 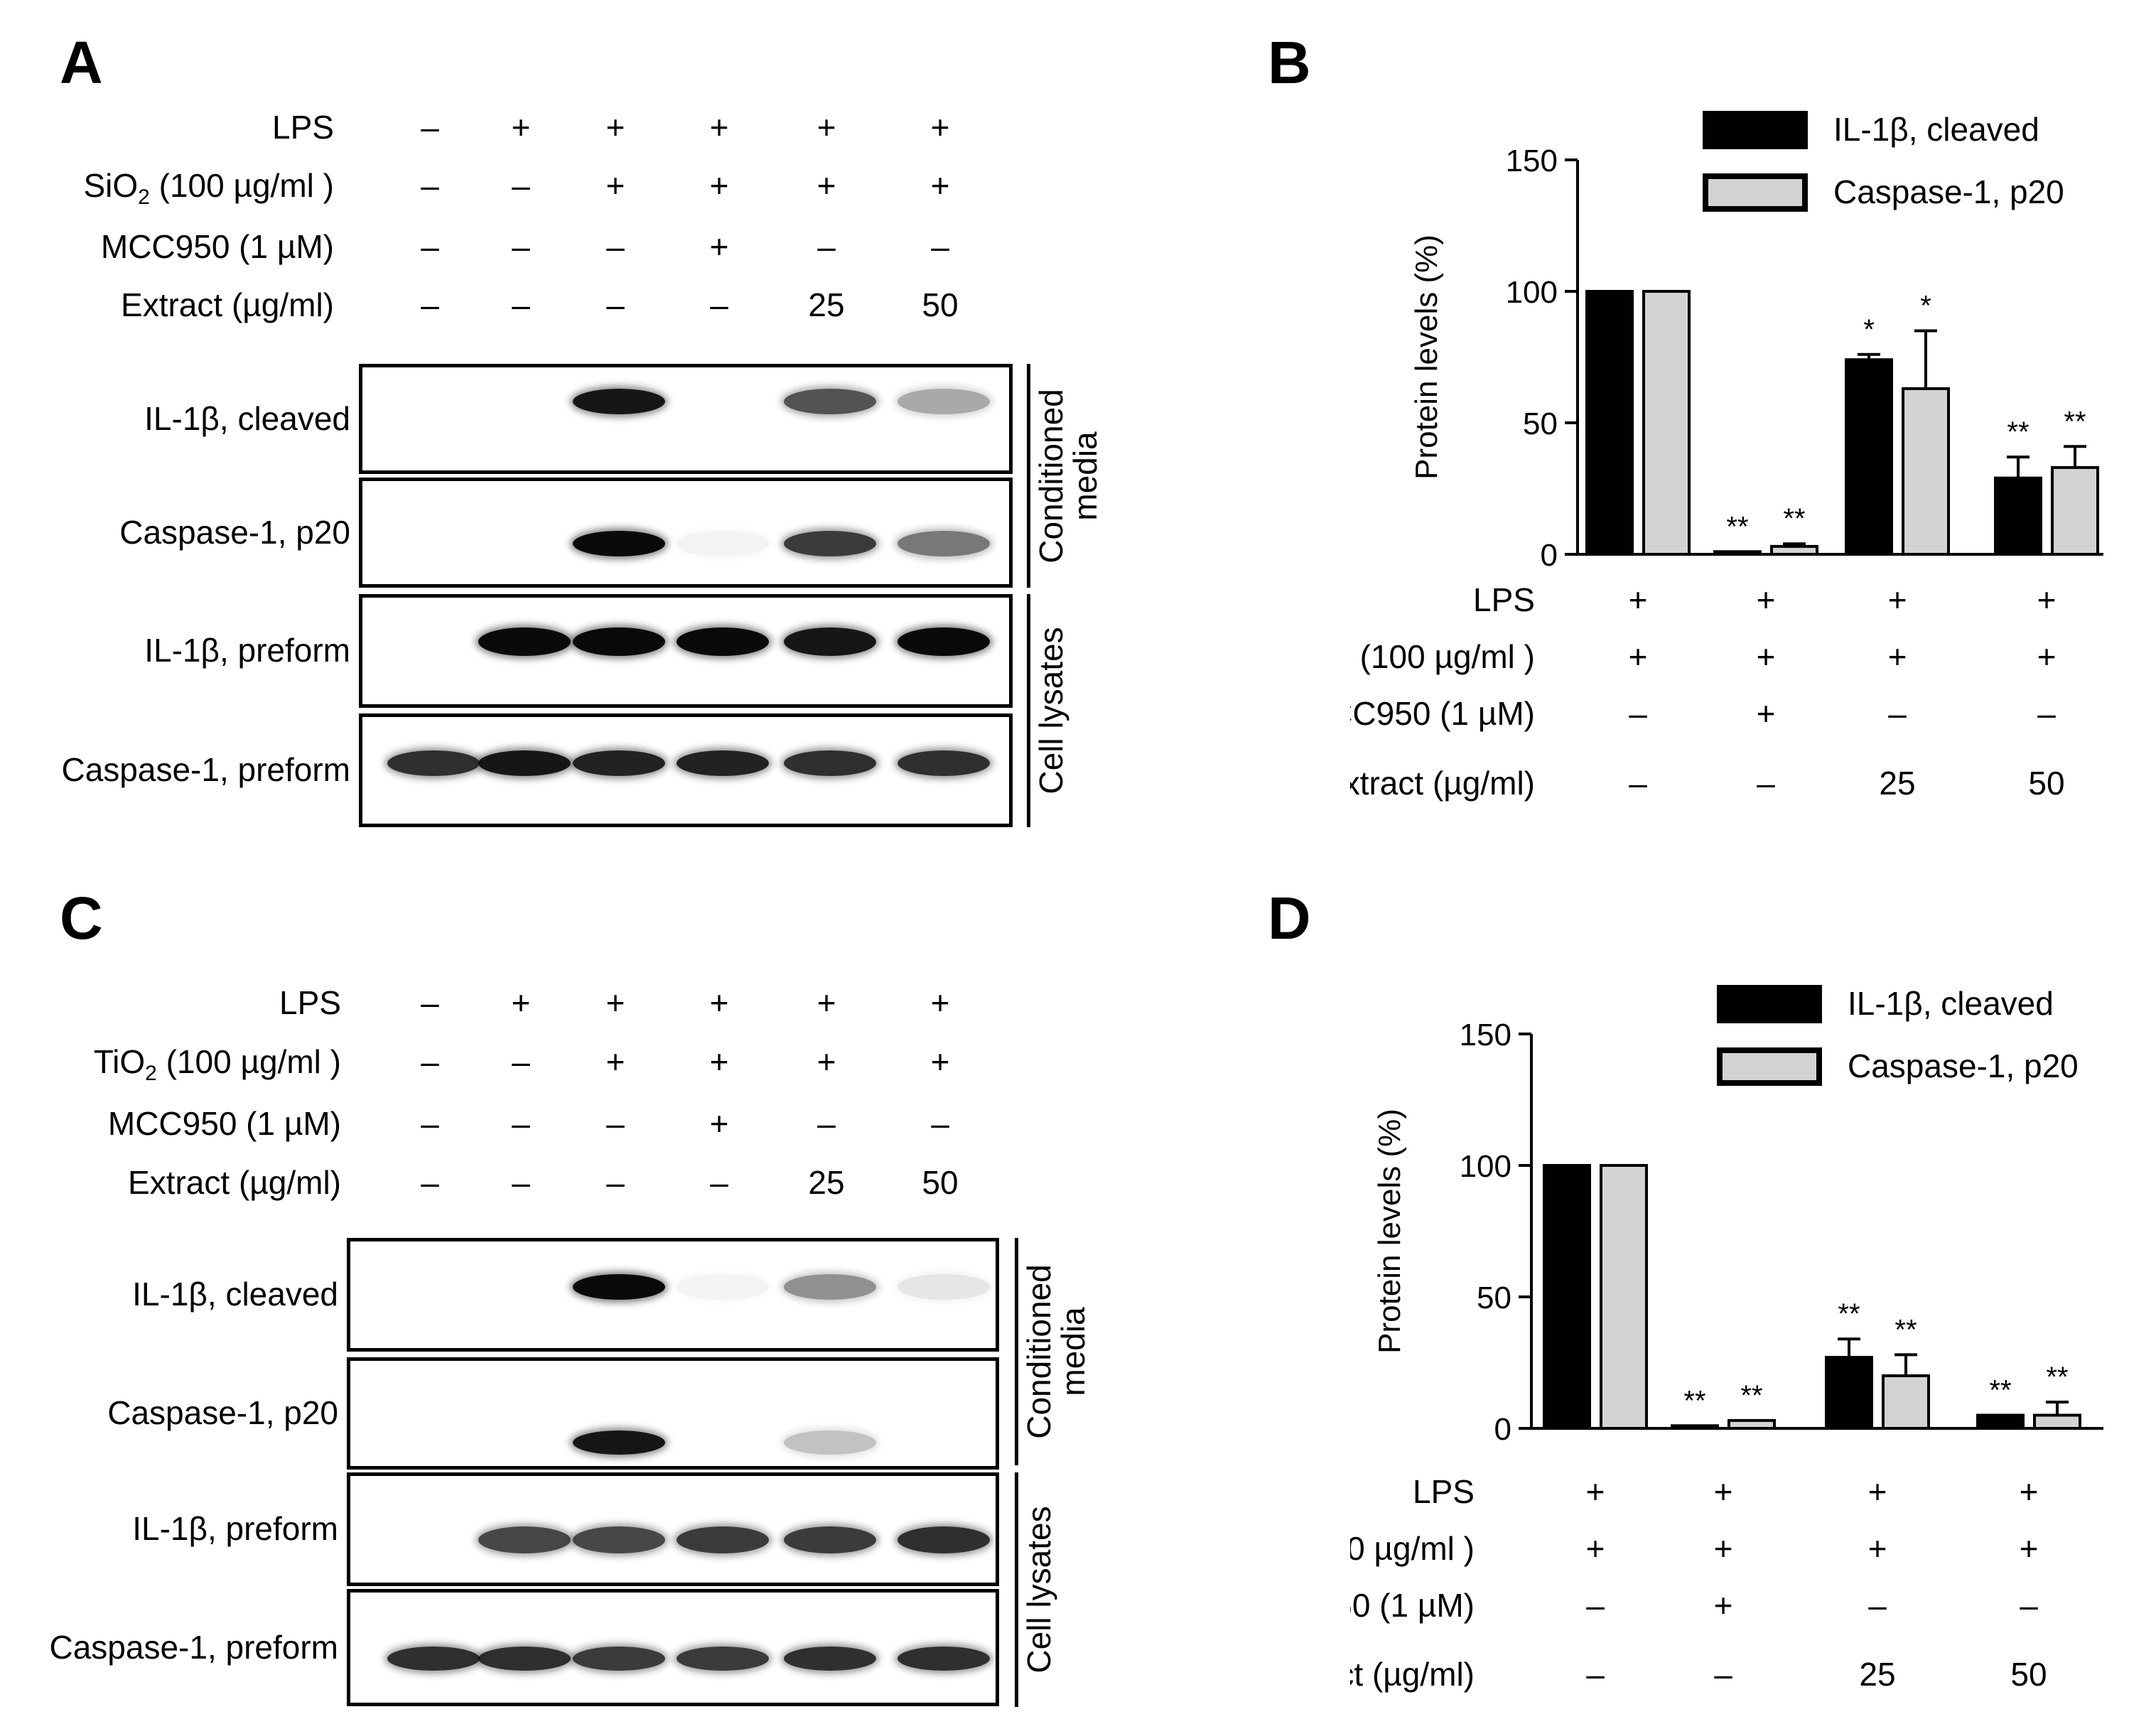 What do you see at coordinates (1502, 1430) in the screenshot?
I see `y-tick-label: 0` at bounding box center [1502, 1430].